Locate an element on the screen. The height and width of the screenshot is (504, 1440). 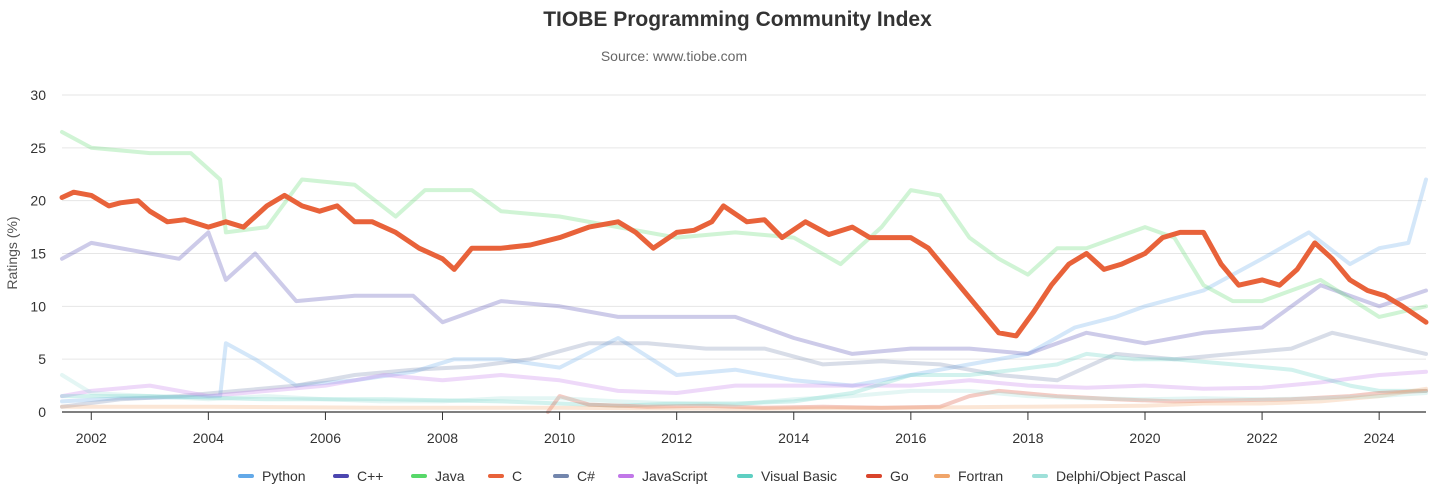
legend-item-c: C is located at coordinates (505, 476).